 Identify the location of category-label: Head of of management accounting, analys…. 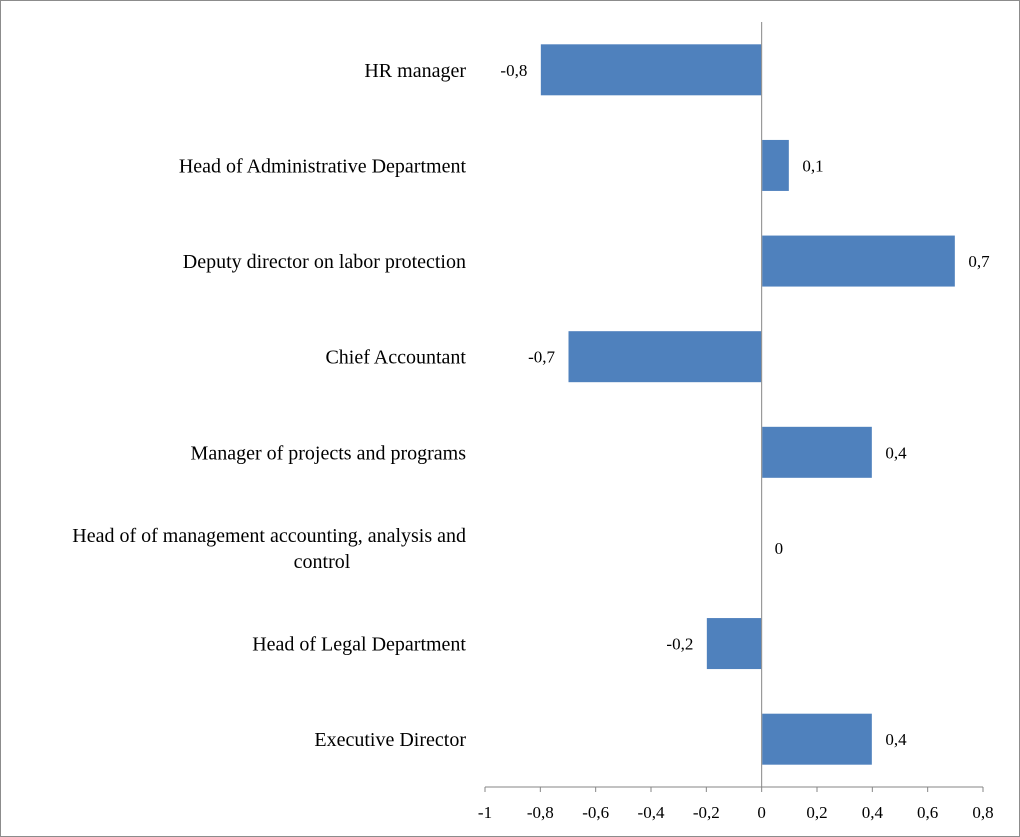
(269, 536).